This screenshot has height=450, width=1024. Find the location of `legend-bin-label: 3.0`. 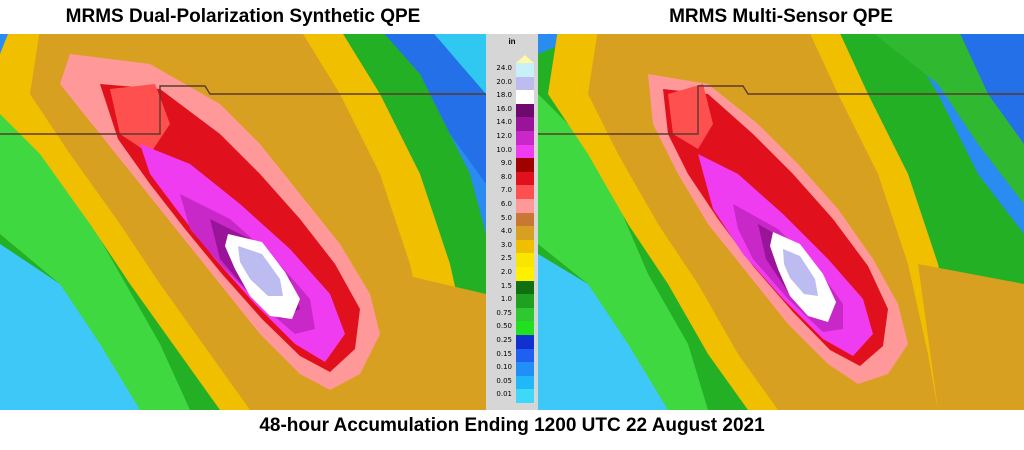

legend-bin-label: 3.0 is located at coordinates (506, 244).